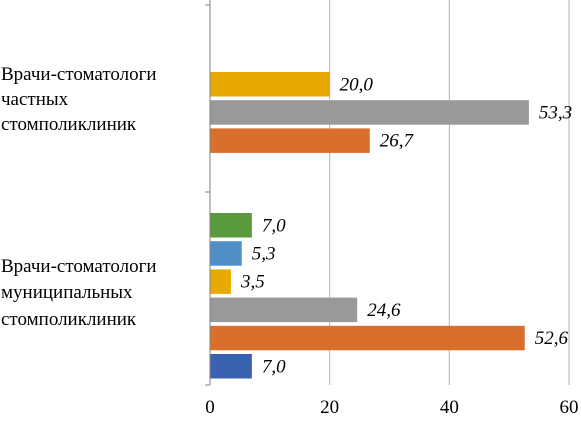 The height and width of the screenshot is (421, 581). What do you see at coordinates (569, 407) in the screenshot?
I see `x-tick-label: 60` at bounding box center [569, 407].